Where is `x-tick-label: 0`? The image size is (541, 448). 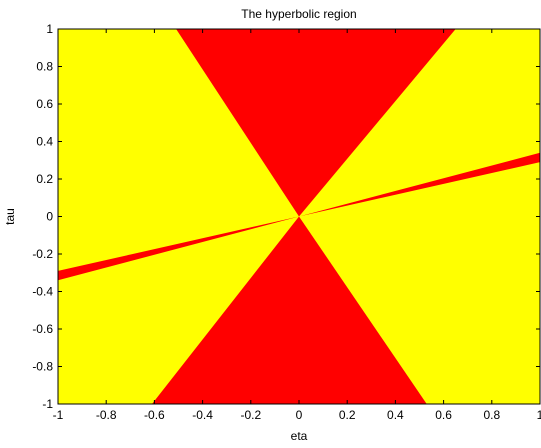 x-tick-label: 0 is located at coordinates (299, 415).